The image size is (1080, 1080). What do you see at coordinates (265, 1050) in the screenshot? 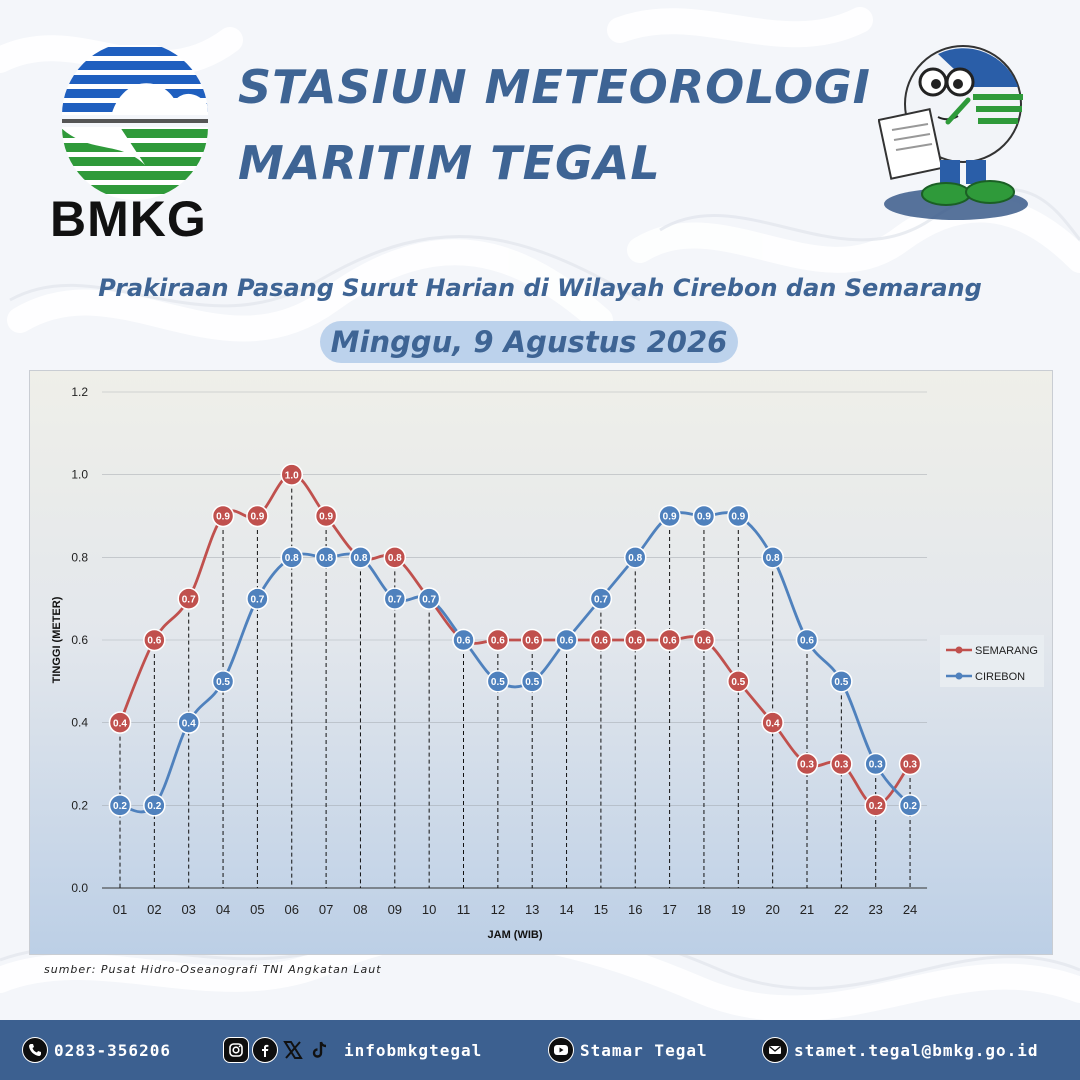
I see `facebook-icon` at bounding box center [265, 1050].